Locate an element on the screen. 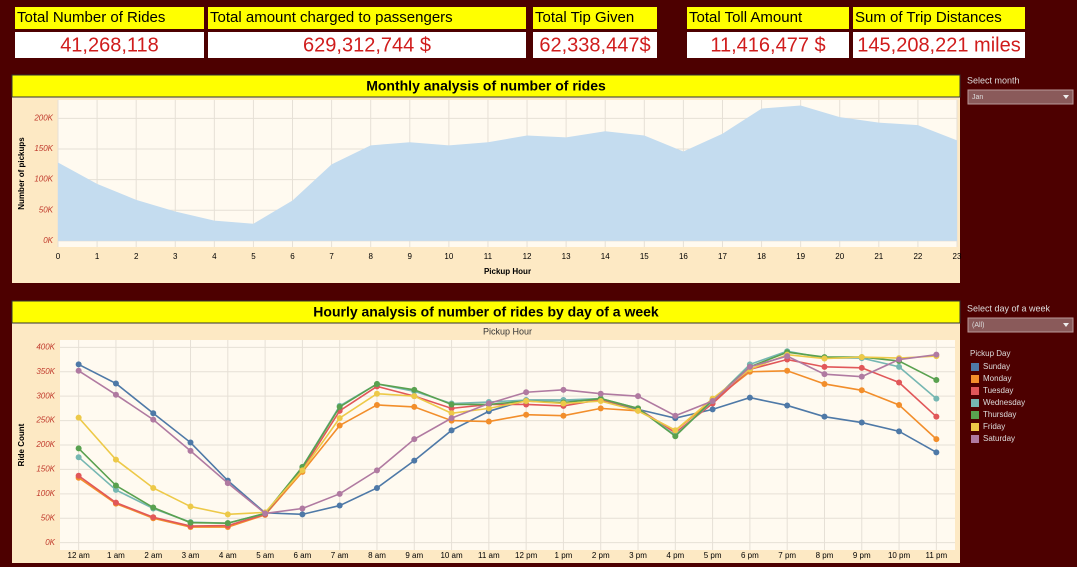 The width and height of the screenshot is (1077, 567). y-tick-label: 150K is located at coordinates (43, 148).